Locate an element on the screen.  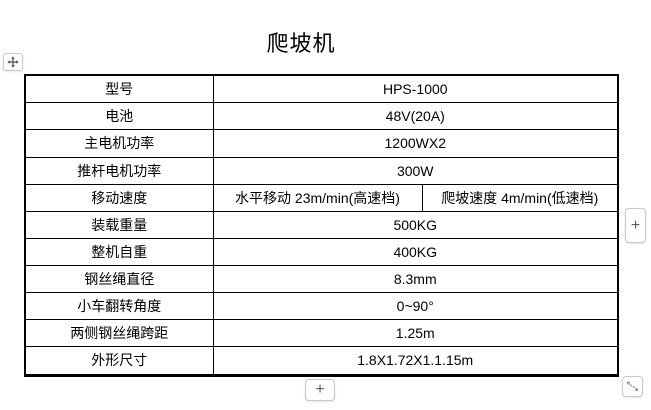
table-row: 推杆电机功率 300W is located at coordinates (321, 170).